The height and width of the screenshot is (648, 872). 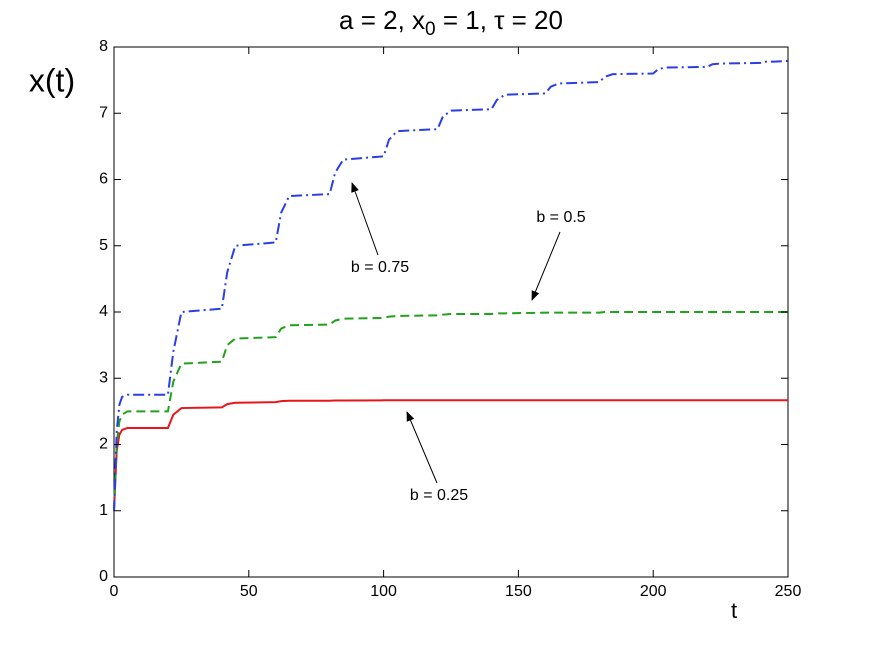 I want to click on y-tick-label: 6, so click(x=103, y=179).